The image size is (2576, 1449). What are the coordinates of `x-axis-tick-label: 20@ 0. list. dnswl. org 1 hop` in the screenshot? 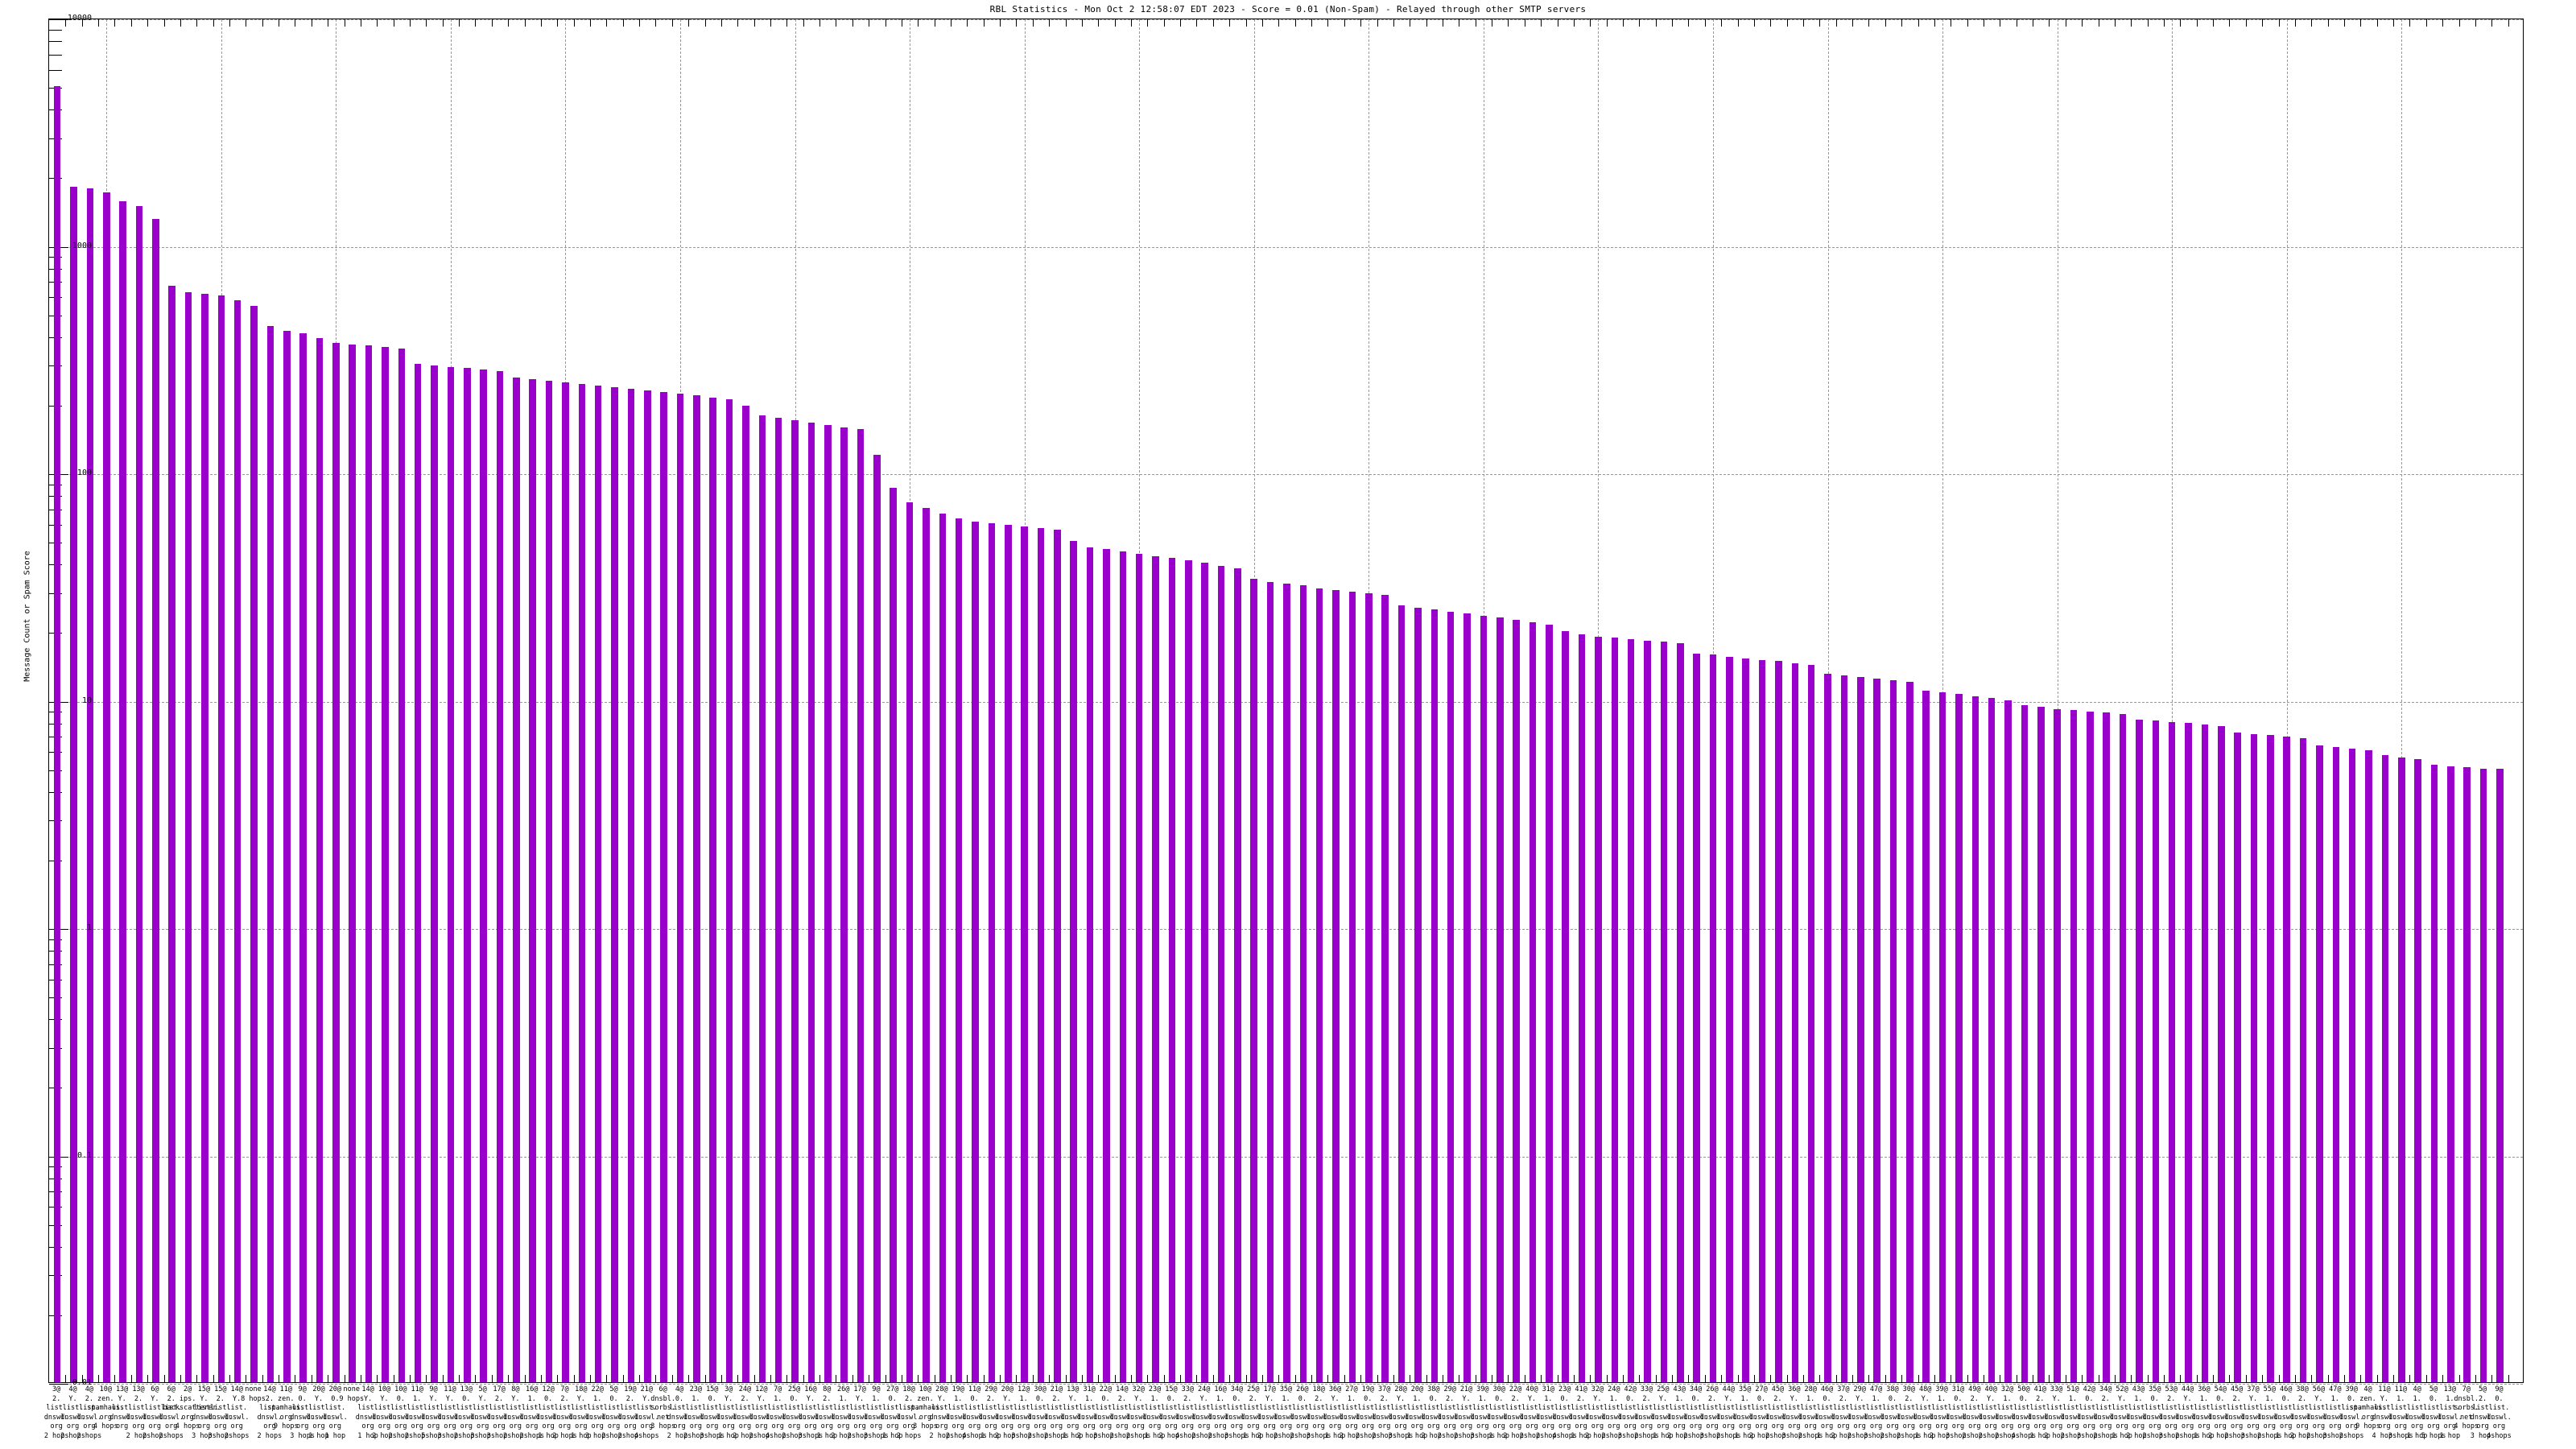 It's located at (335, 1412).